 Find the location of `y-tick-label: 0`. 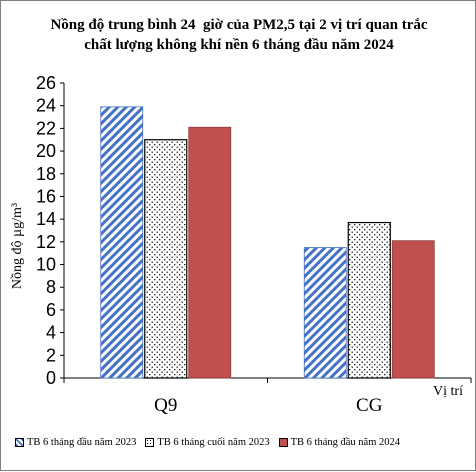

y-tick-label: 0 is located at coordinates (51, 378).